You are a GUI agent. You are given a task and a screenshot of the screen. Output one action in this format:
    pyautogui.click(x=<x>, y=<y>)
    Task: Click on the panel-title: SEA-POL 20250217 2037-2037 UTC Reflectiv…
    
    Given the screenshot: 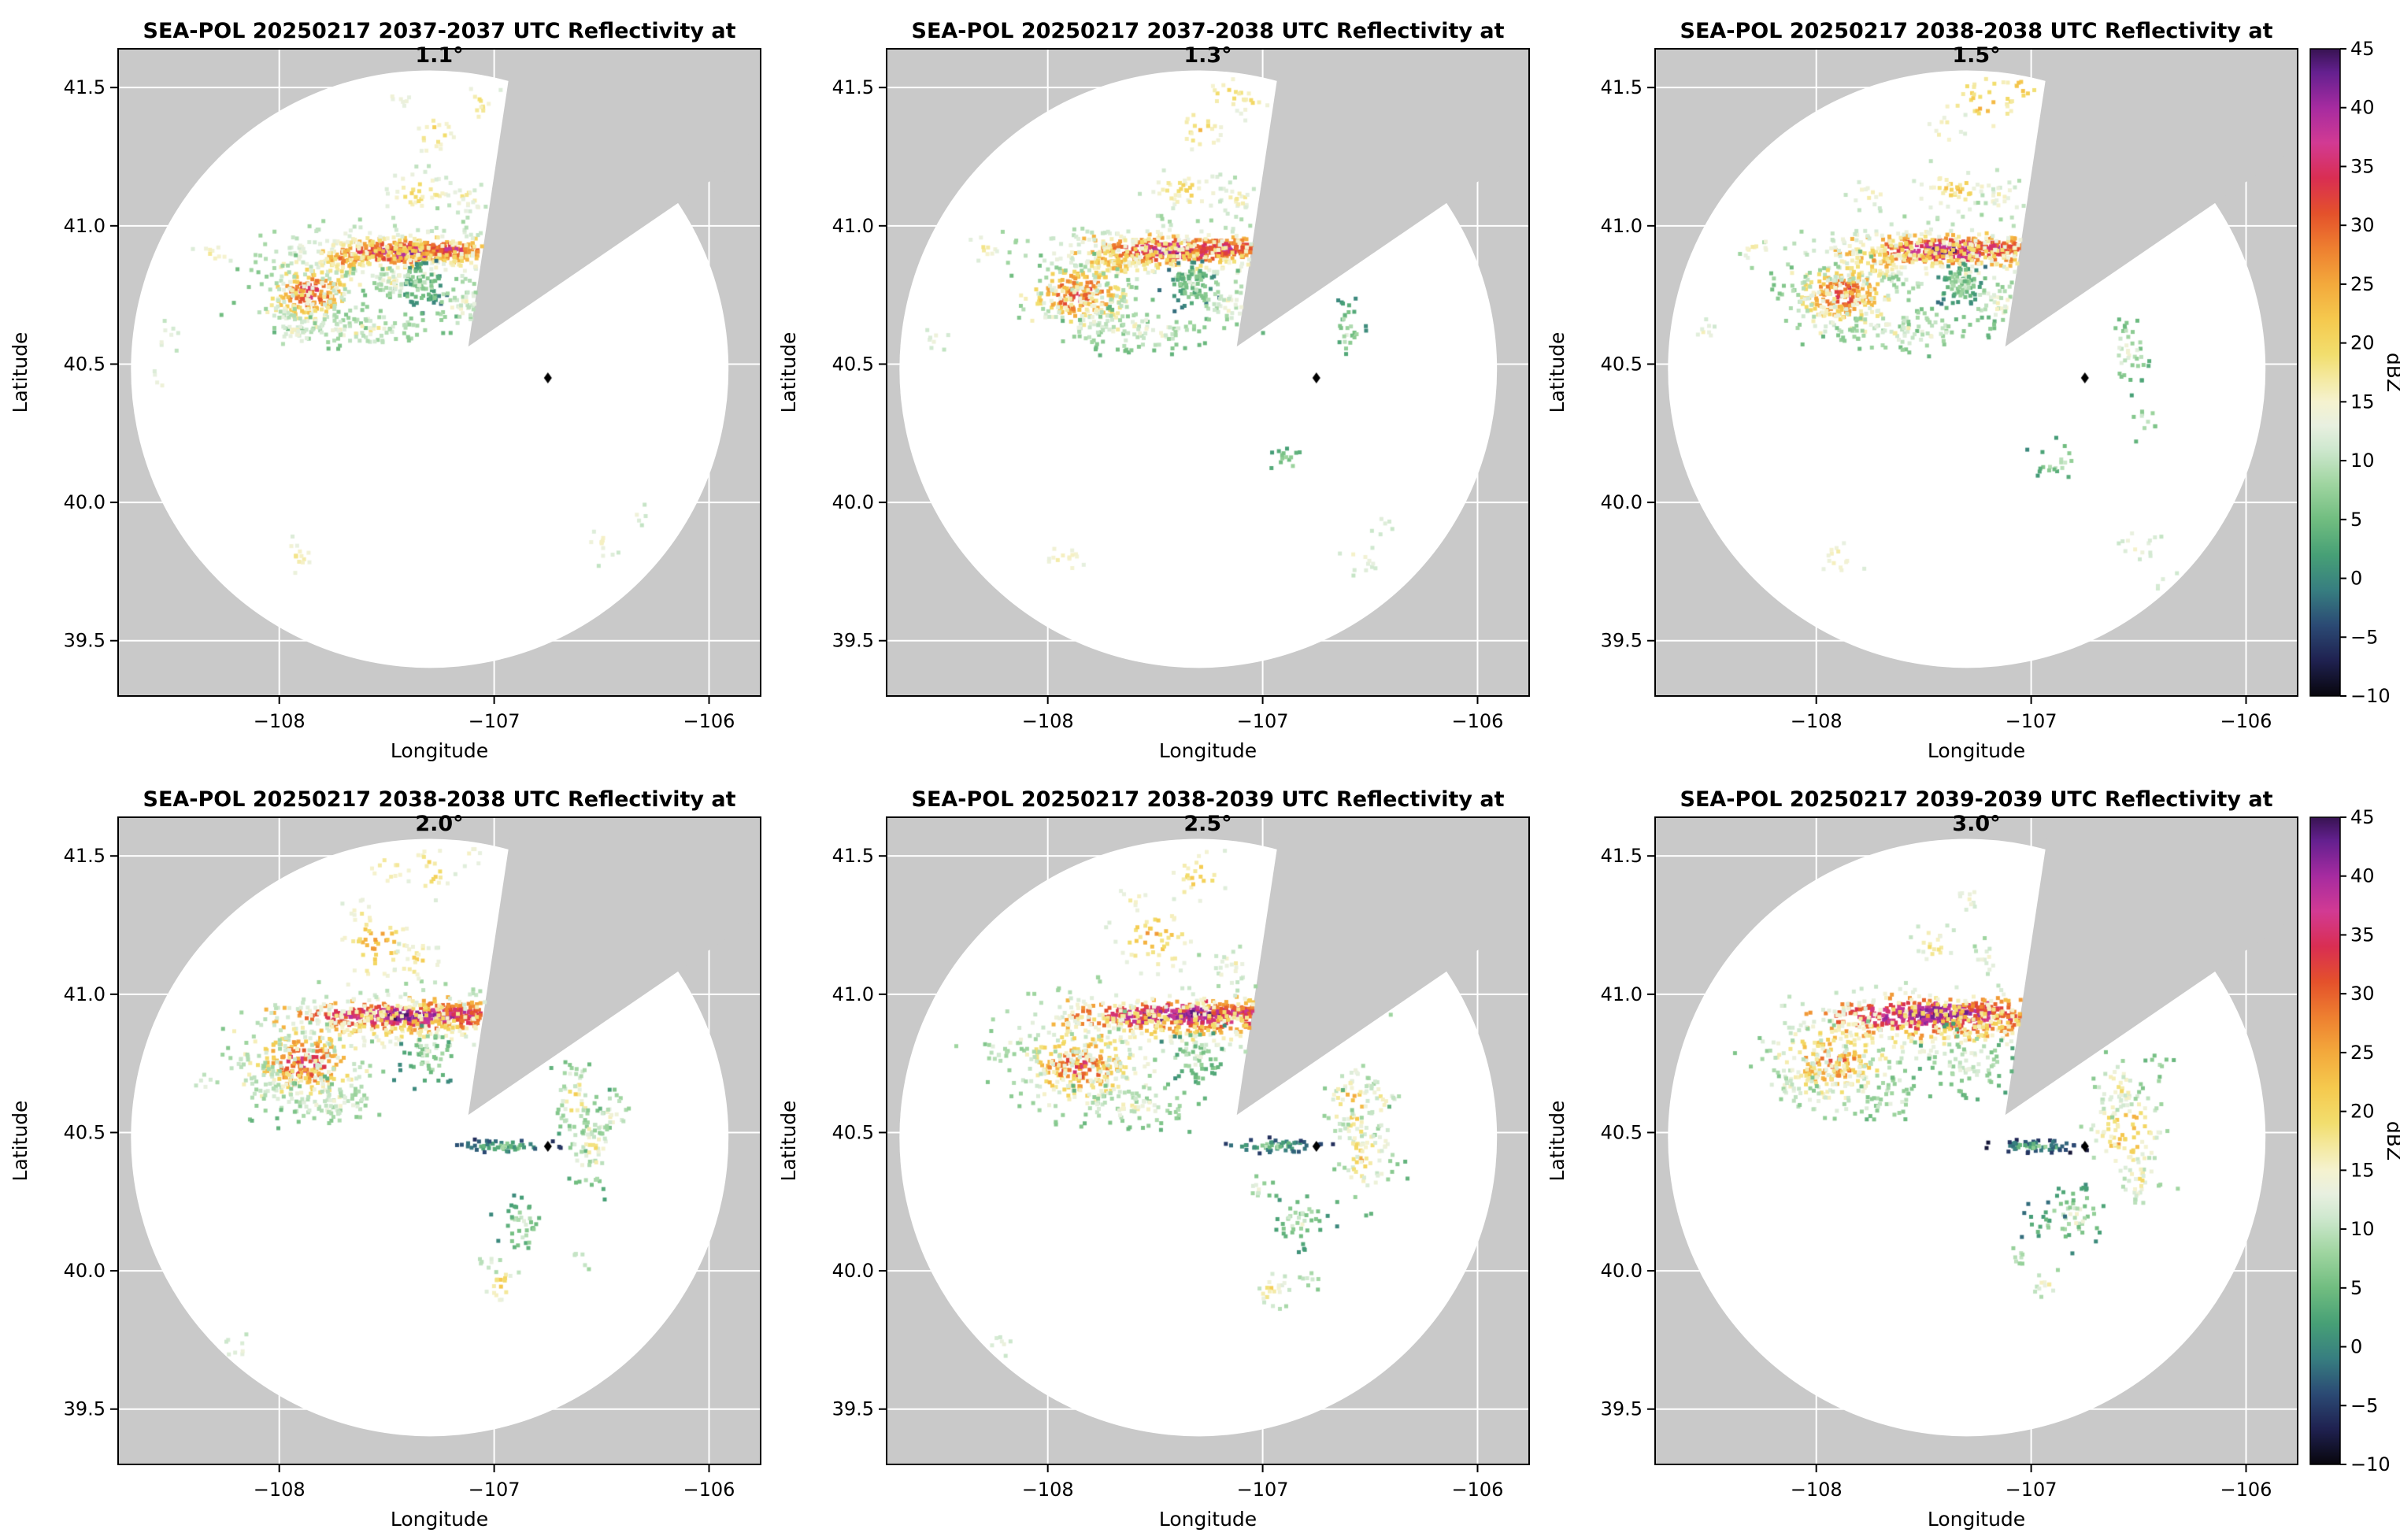 What is the action you would take?
    pyautogui.click(x=439, y=43)
    